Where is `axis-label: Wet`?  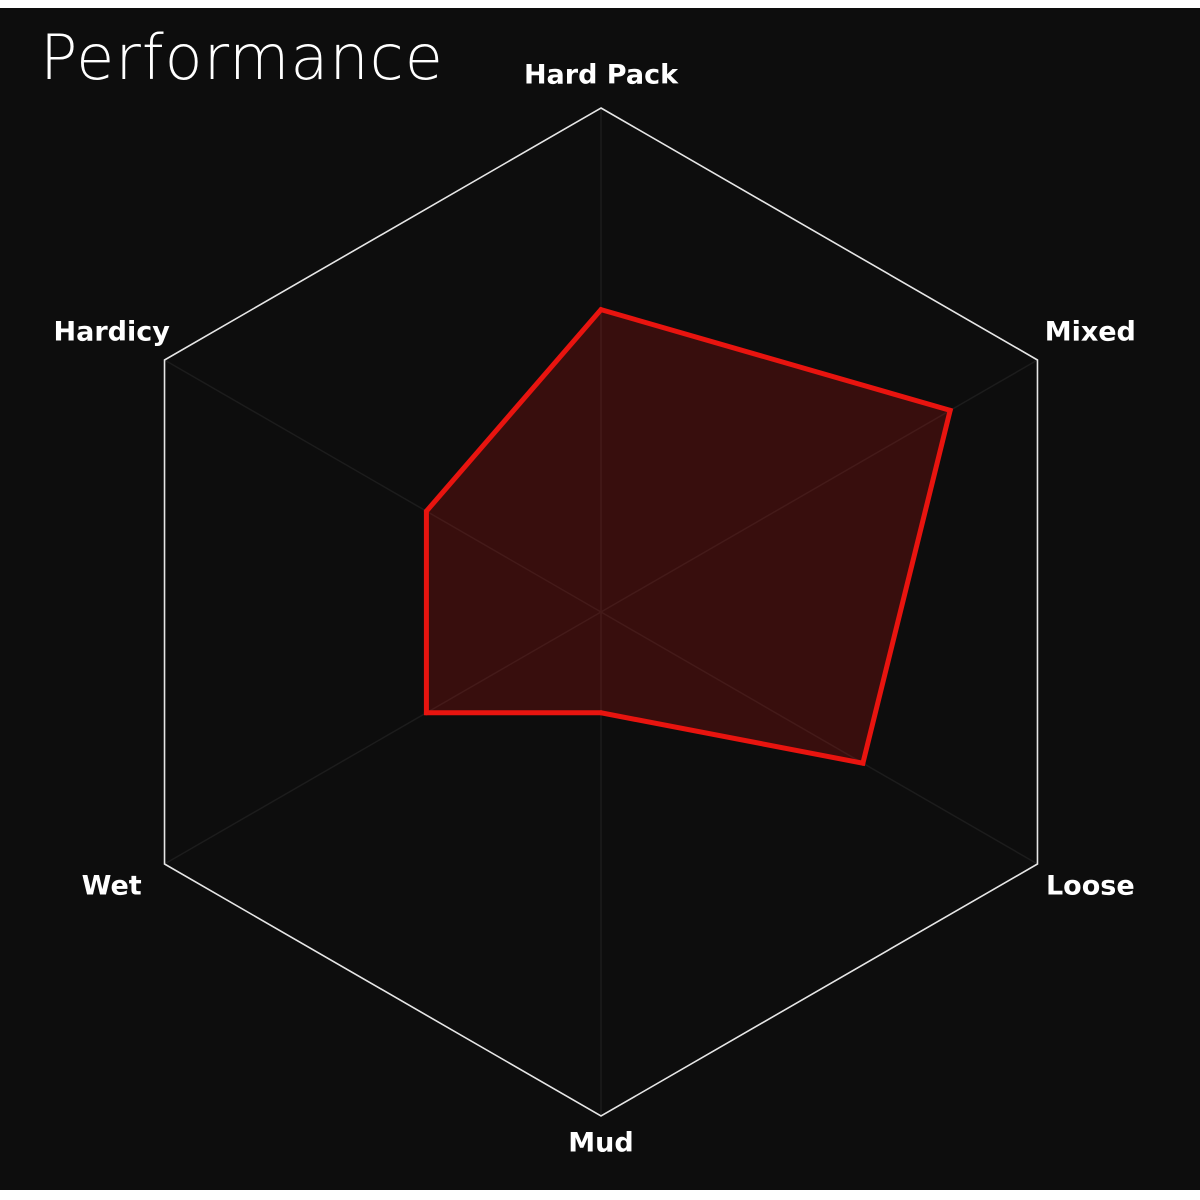 axis-label: Wet is located at coordinates (112, 886).